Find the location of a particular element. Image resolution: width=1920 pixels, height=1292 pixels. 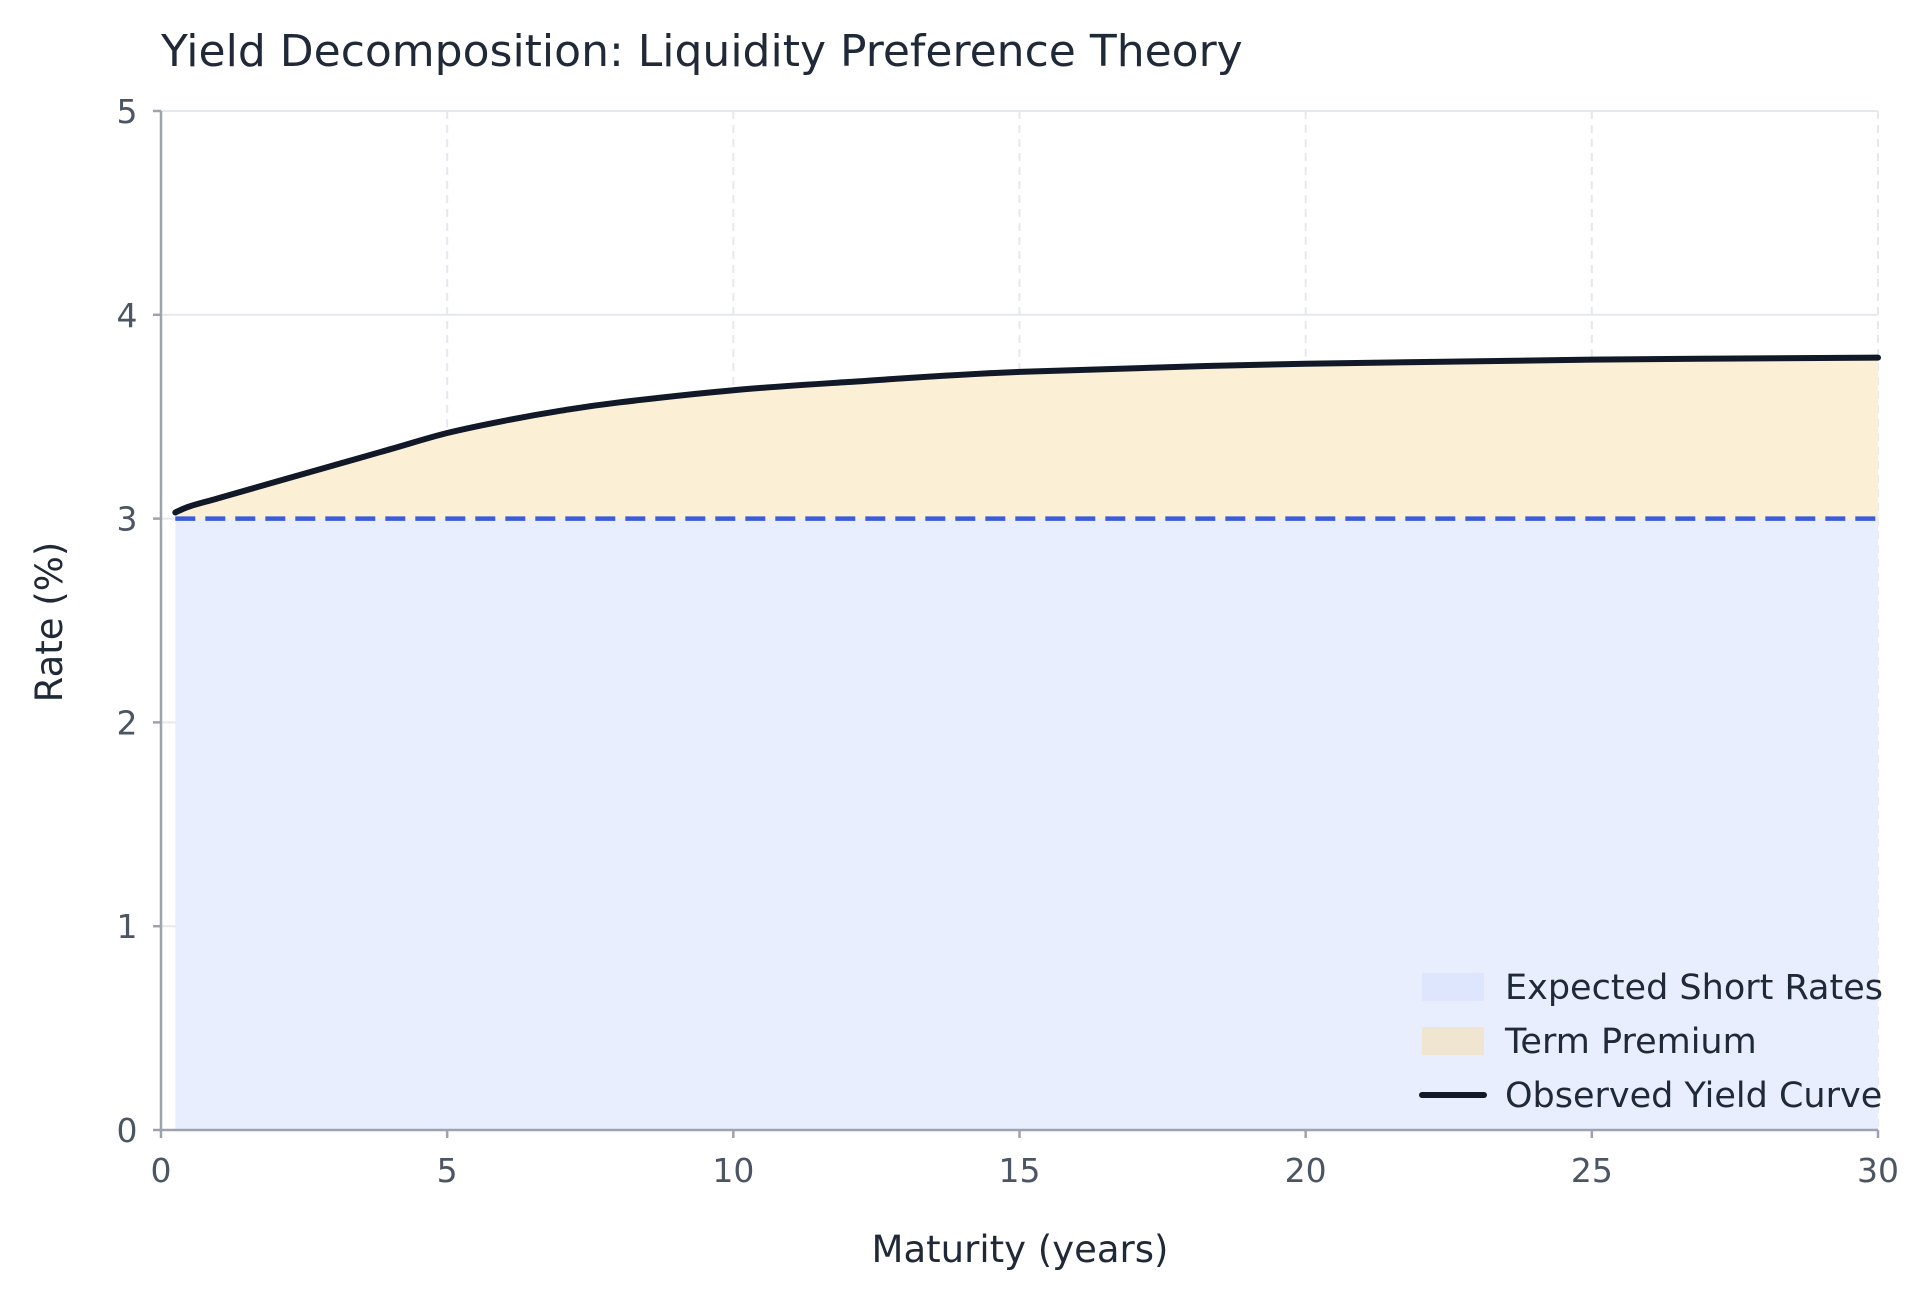

legend-label-expected-short-rates: Expected Short Rates is located at coordinates (1694, 988).